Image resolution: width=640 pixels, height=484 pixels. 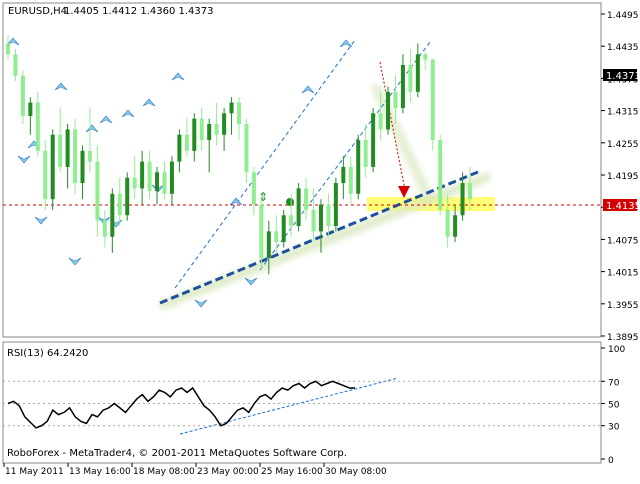 What do you see at coordinates (292, 472) in the screenshot?
I see `time-tick-label: 25 May 16:00` at bounding box center [292, 472].